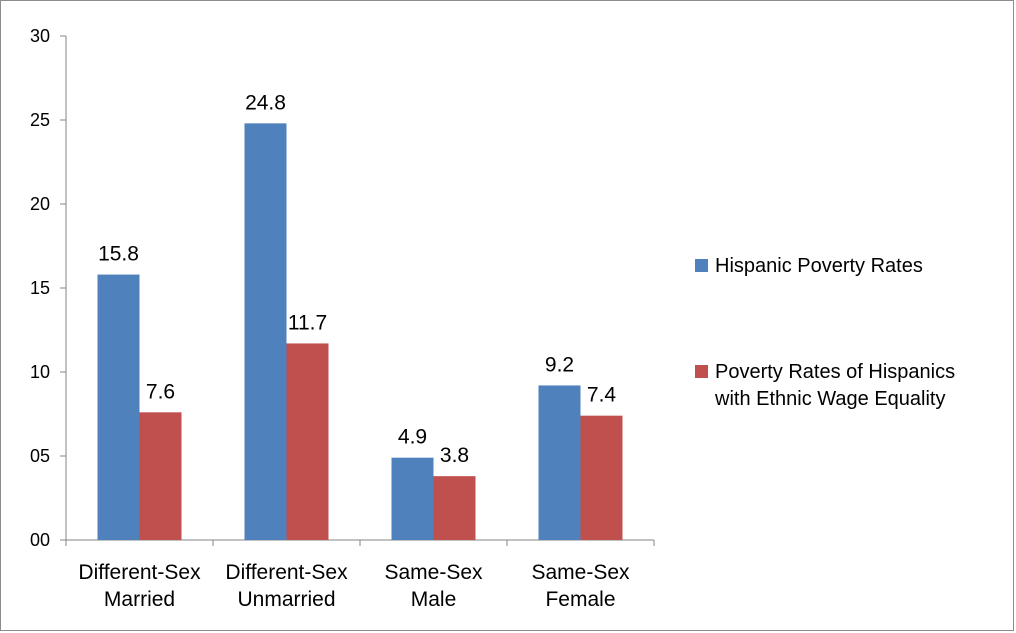 The width and height of the screenshot is (1016, 633). What do you see at coordinates (286, 586) in the screenshot?
I see `x-category-label: Different-Sex Unmarried` at bounding box center [286, 586].